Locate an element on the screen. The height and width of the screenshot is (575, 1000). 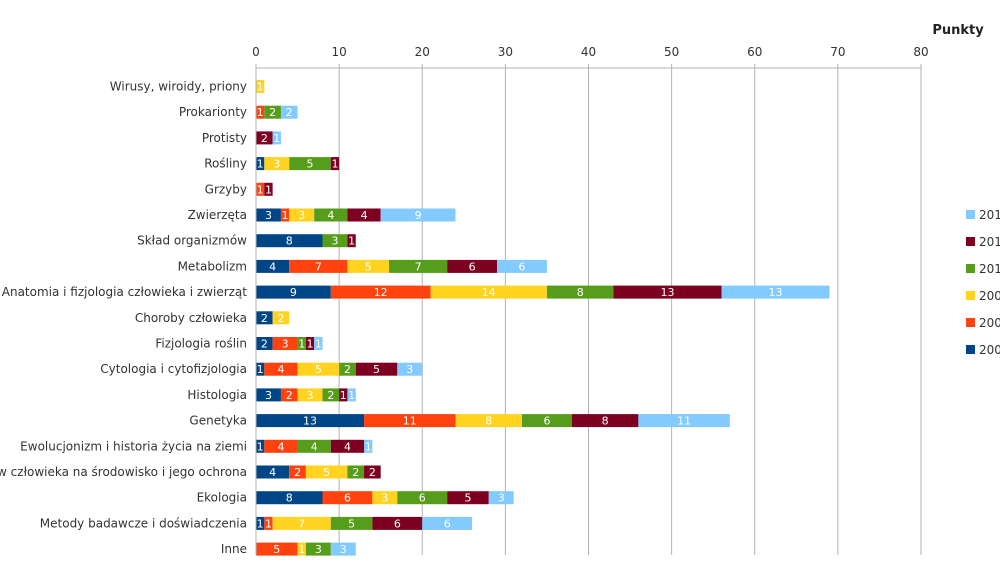
x-tick-label: 70 is located at coordinates (837, 52).